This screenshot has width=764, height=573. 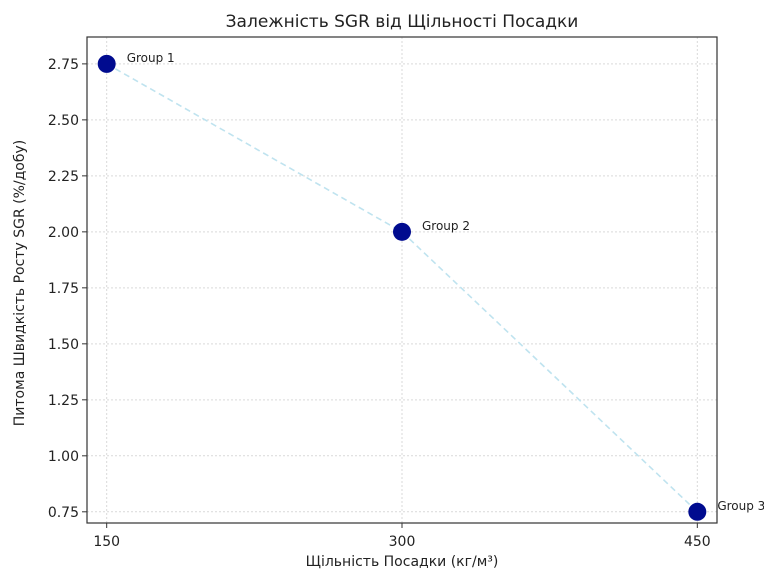 What do you see at coordinates (63, 401) in the screenshot?
I see `y-tick-label: 1.25` at bounding box center [63, 401].